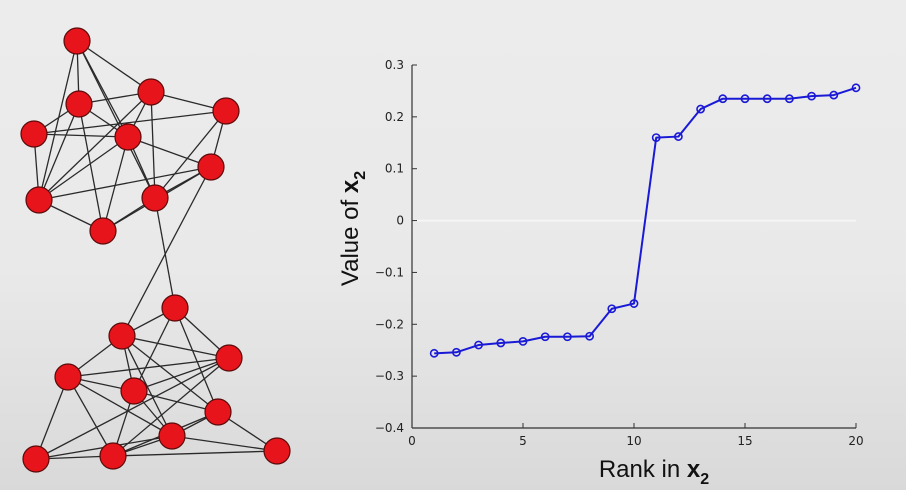 Image resolution: width=906 pixels, height=490 pixels. Describe the element at coordinates (389, 324) in the screenshot. I see `y-tick-label: −0.2` at that location.